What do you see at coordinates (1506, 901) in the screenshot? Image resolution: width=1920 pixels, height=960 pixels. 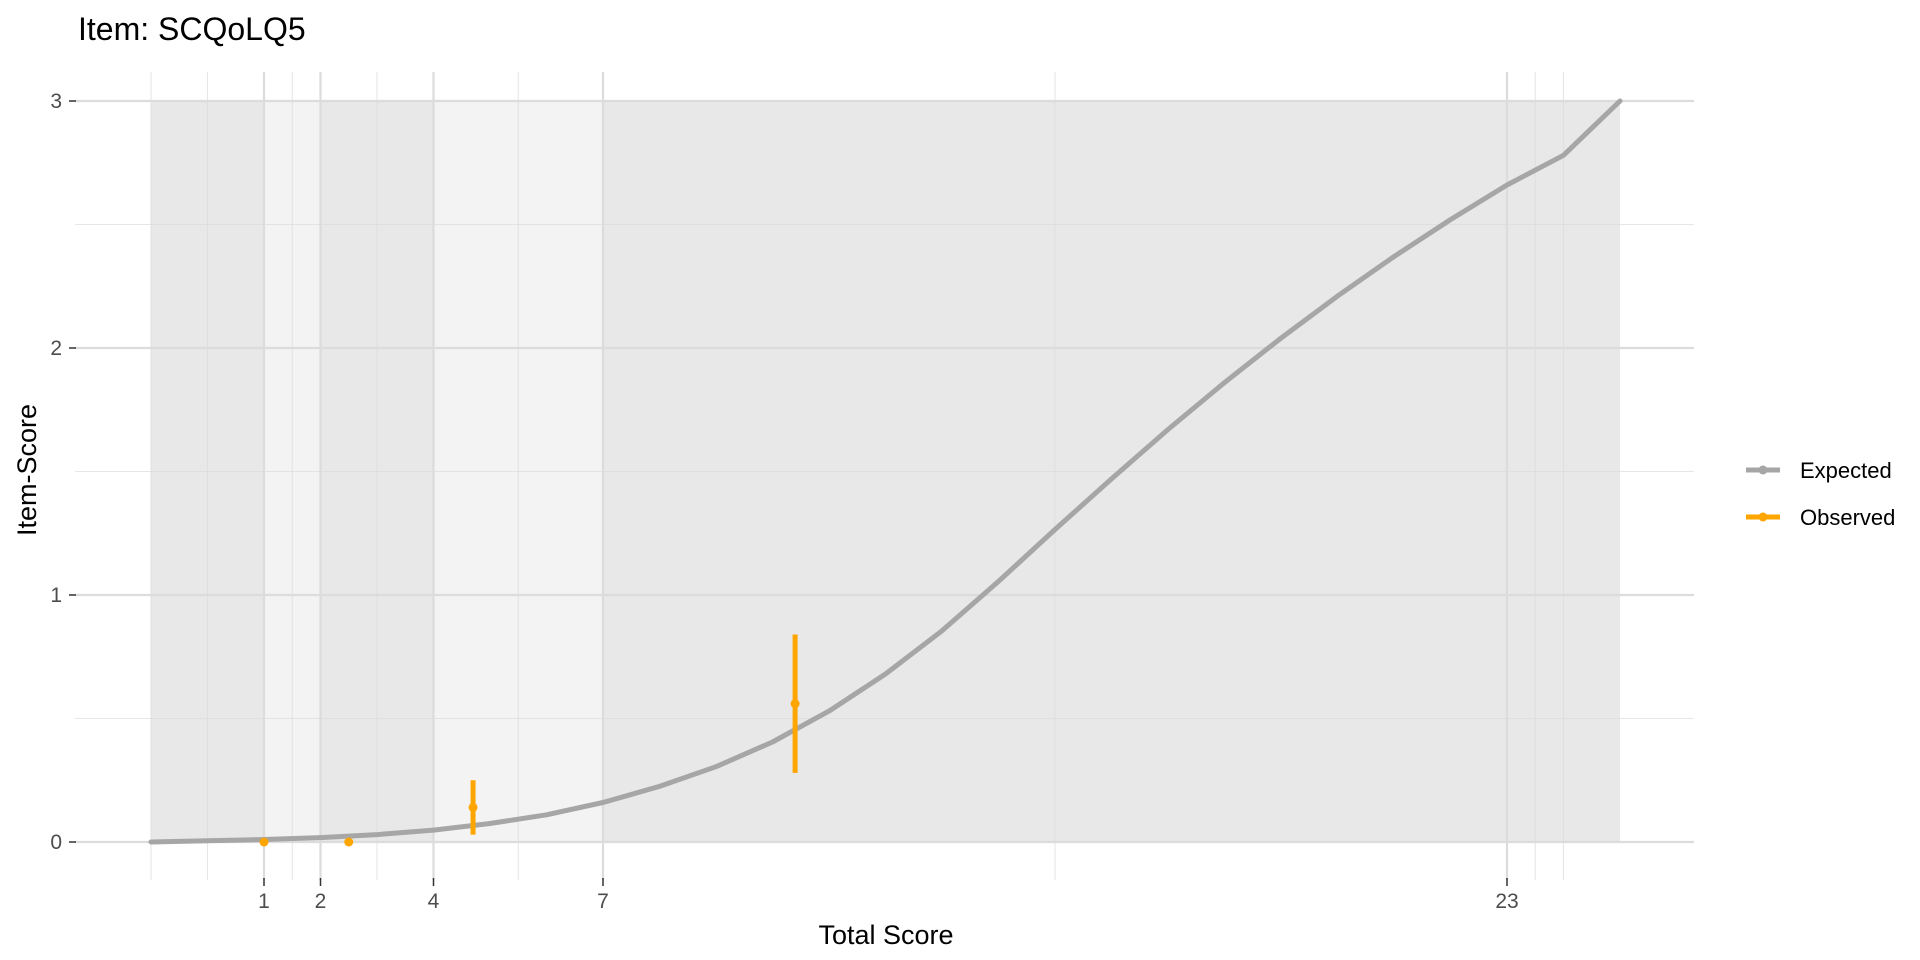 I see `x-tick-label: 23` at bounding box center [1506, 901].